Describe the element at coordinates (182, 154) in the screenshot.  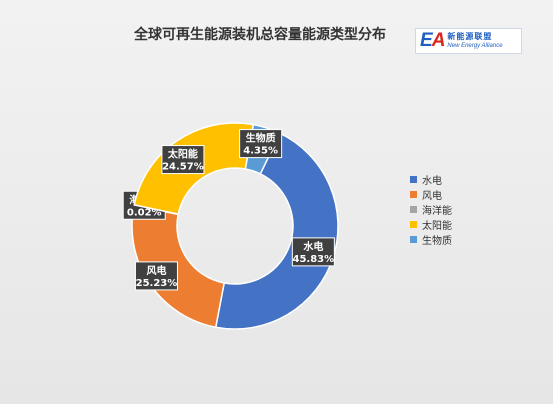
I see `data-label-name: 太阳能` at that location.